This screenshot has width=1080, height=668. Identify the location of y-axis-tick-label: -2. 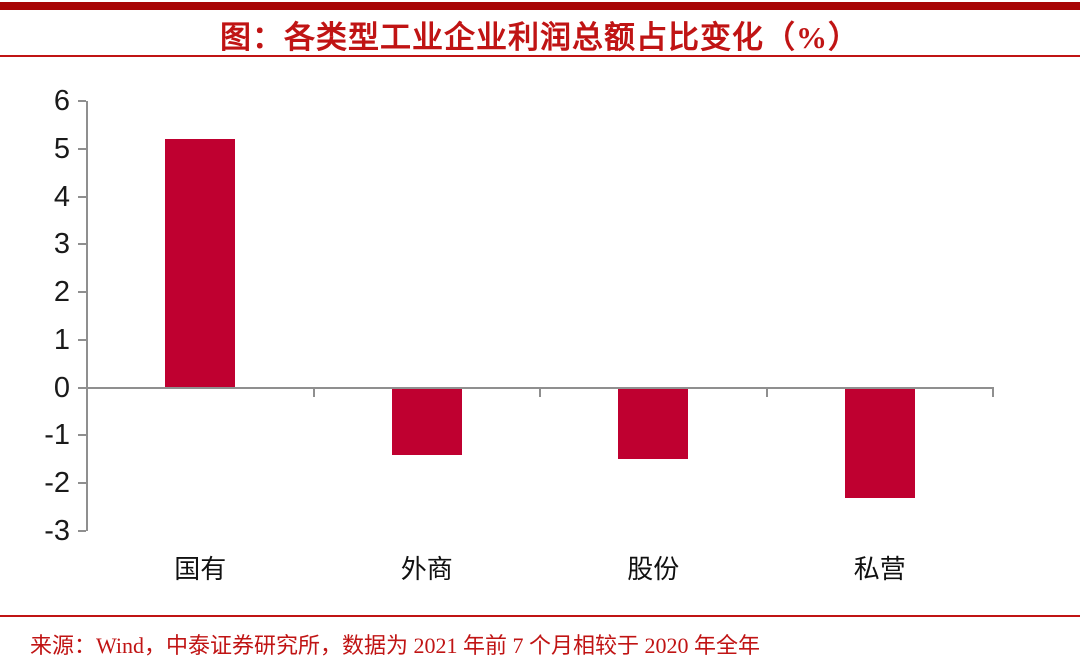
(57, 483).